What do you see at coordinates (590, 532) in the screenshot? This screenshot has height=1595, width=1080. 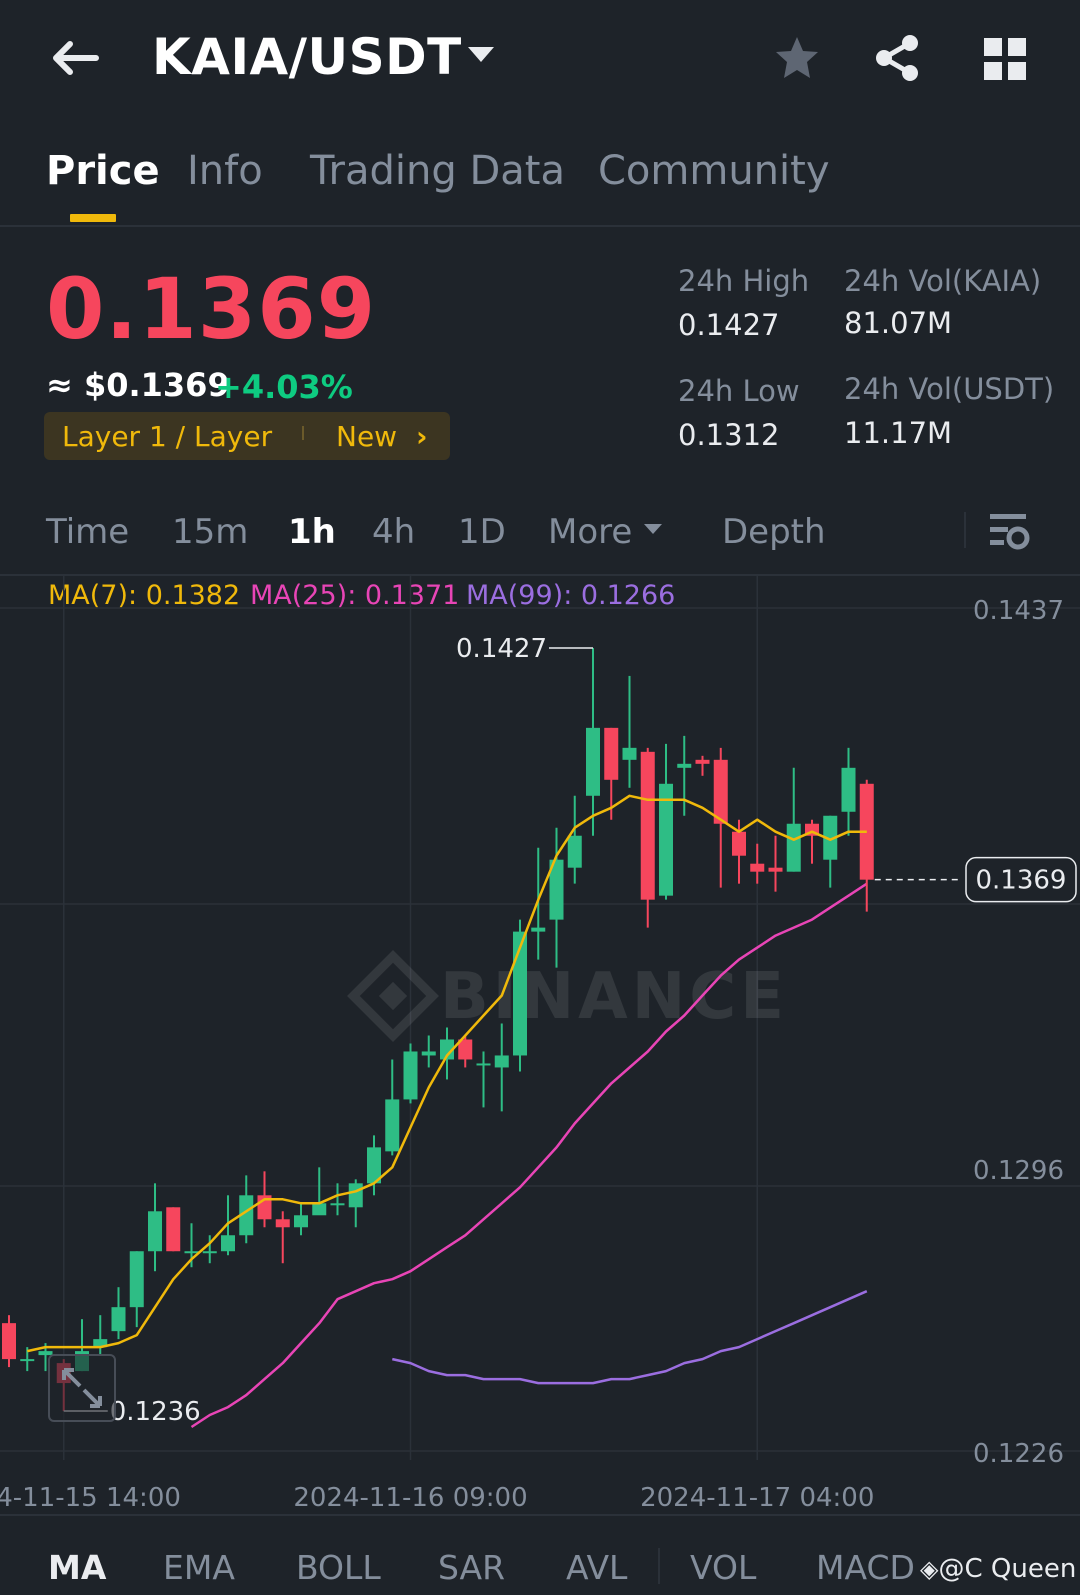 I see `interval-more: More` at bounding box center [590, 532].